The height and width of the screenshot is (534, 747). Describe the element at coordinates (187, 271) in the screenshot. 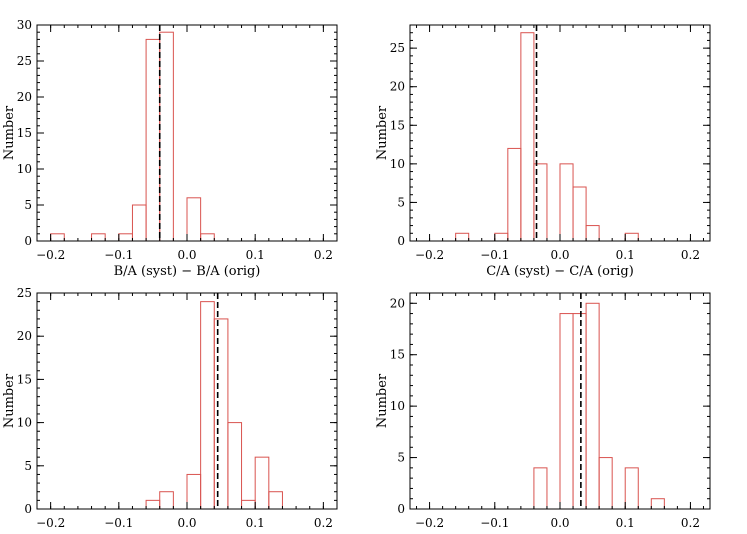

I see `x-axis-label: B/A (syst) − B/A (orig)` at that location.